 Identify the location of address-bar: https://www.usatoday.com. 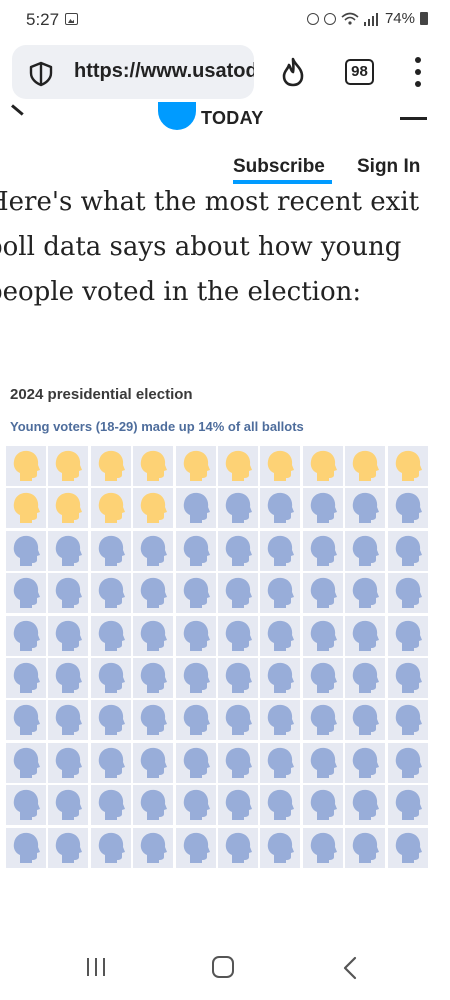
(133, 72).